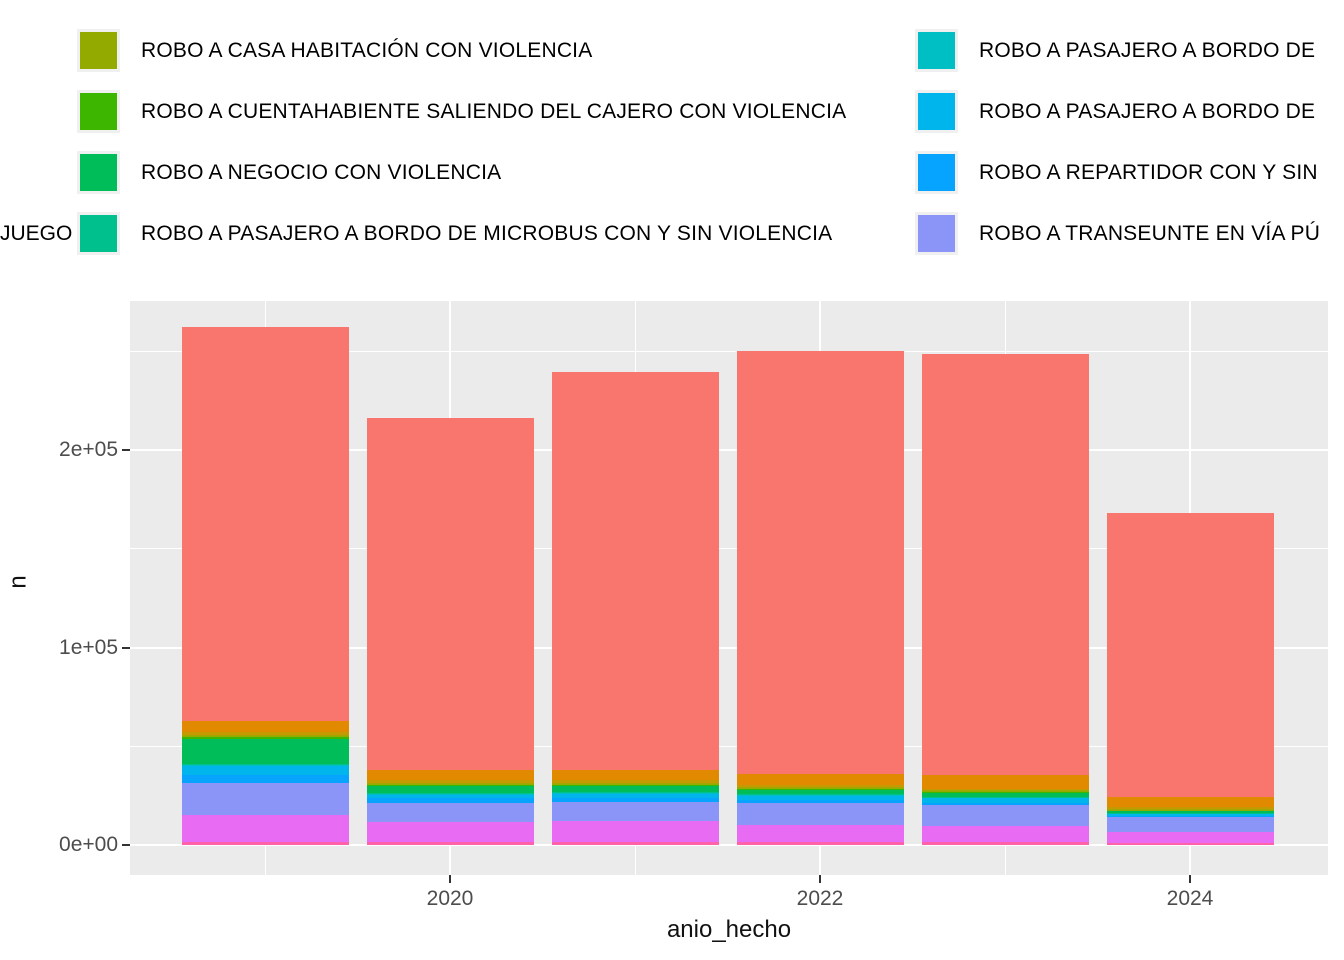 Image resolution: width=1344 pixels, height=960 pixels. I want to click on x-axis-tick, so click(450, 879).